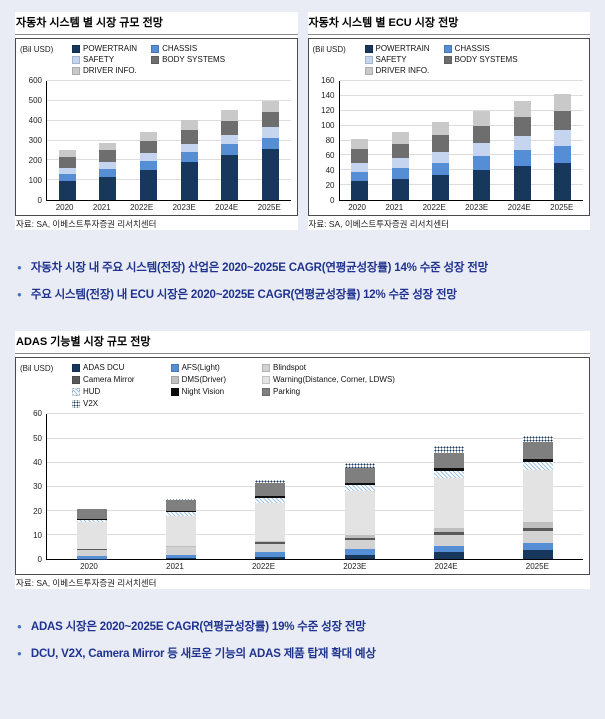 The image size is (605, 719). Describe the element at coordinates (402, 48) in the screenshot. I see `legend-label: POWERTRAIN` at that location.